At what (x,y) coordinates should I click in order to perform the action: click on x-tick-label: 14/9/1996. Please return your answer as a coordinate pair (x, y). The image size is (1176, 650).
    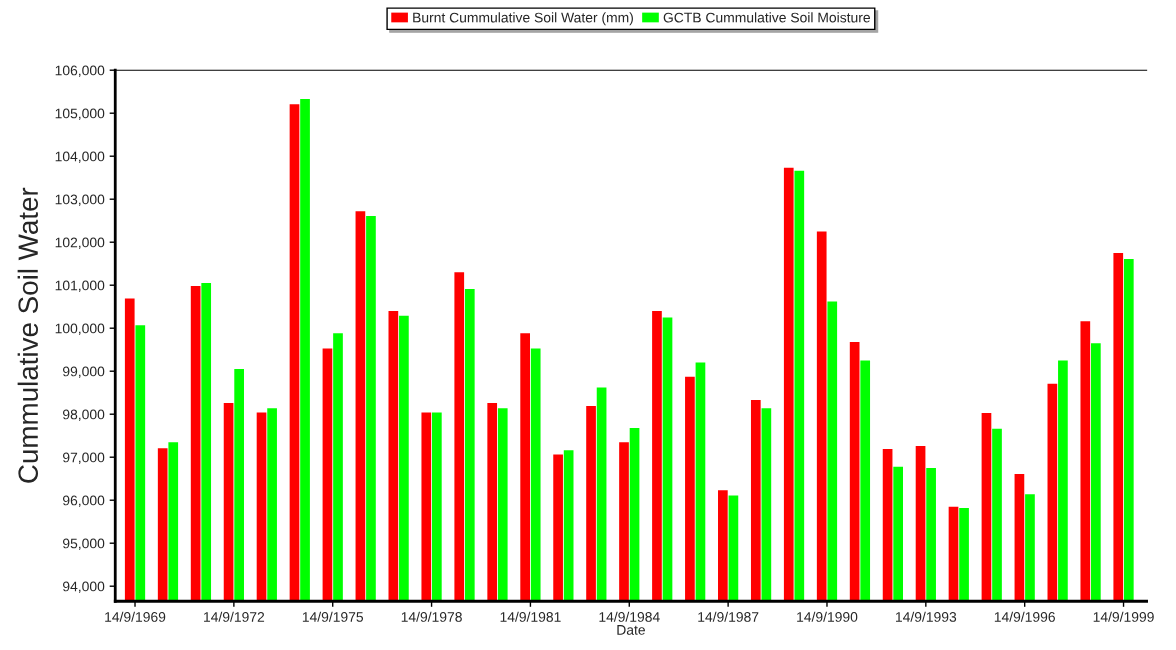
    Looking at the image, I should click on (1024, 616).